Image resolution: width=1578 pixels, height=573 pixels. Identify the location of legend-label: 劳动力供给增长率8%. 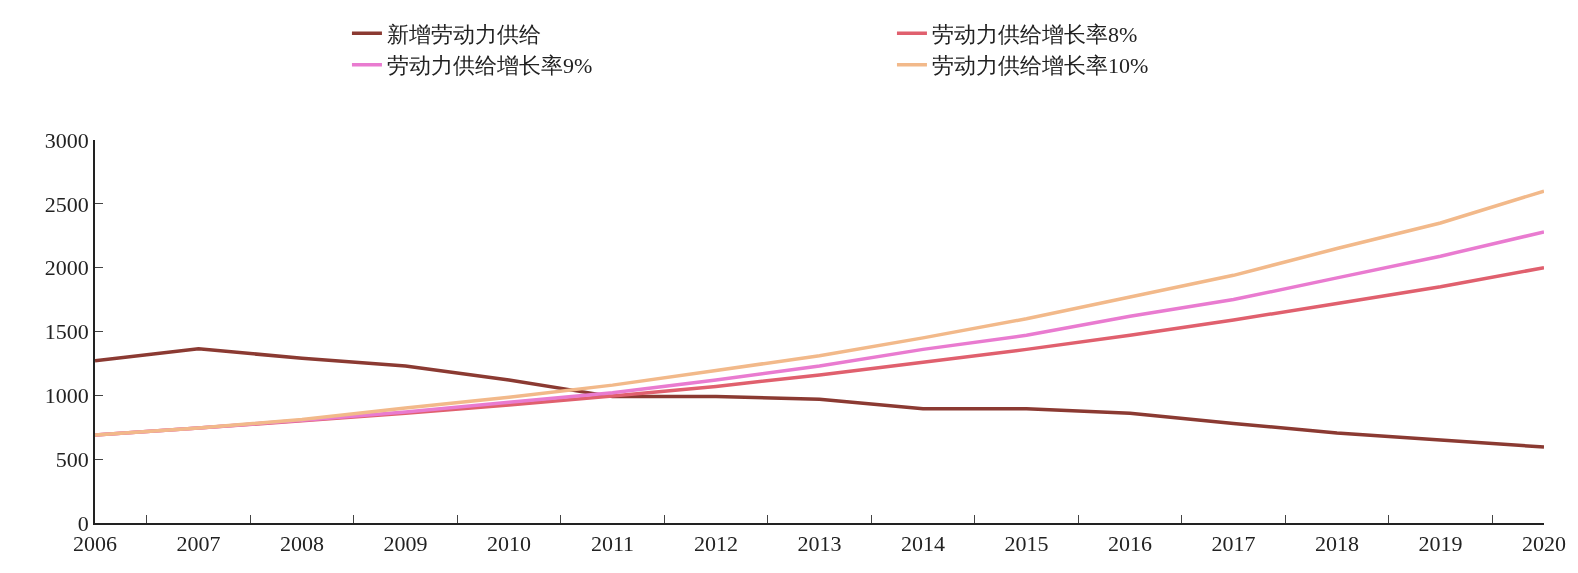
(1034, 34).